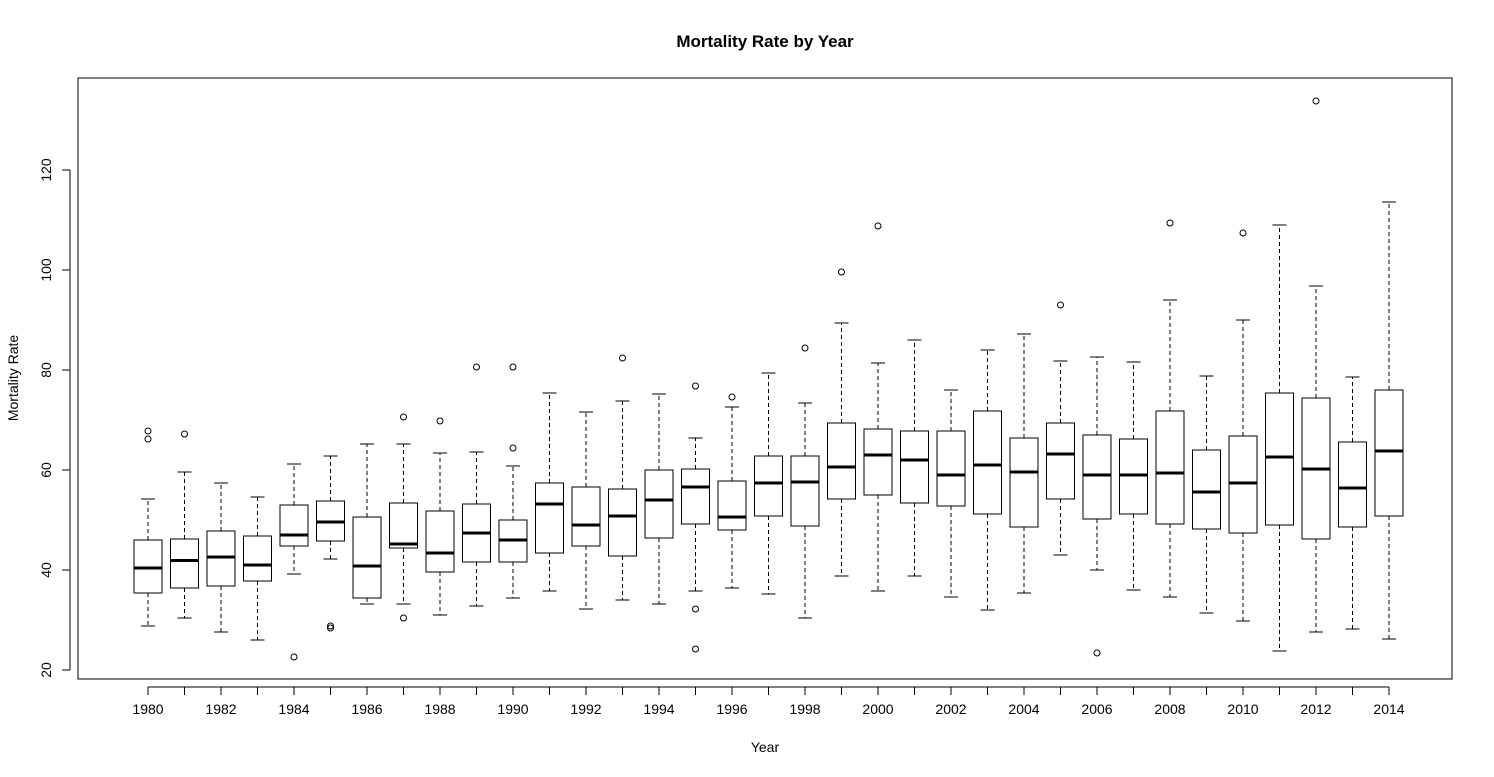  I want to click on box-2013, so click(1352, 503).